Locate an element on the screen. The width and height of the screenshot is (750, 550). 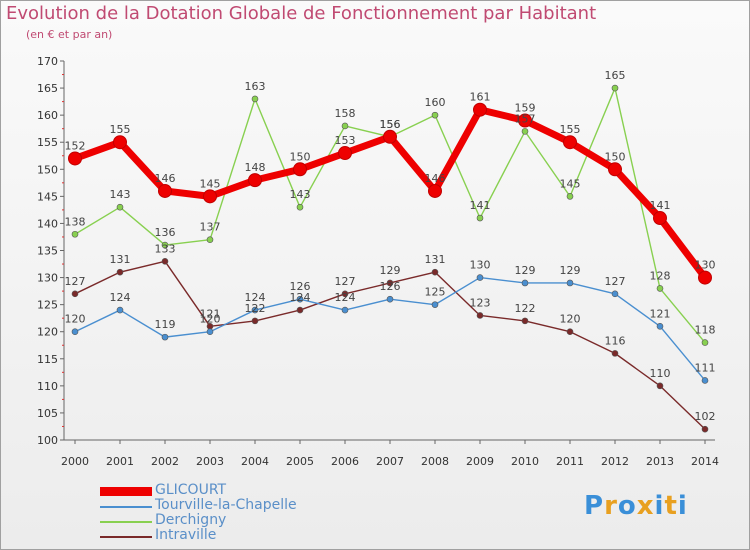
x-tick-label: 2004 is located at coordinates (255, 461).